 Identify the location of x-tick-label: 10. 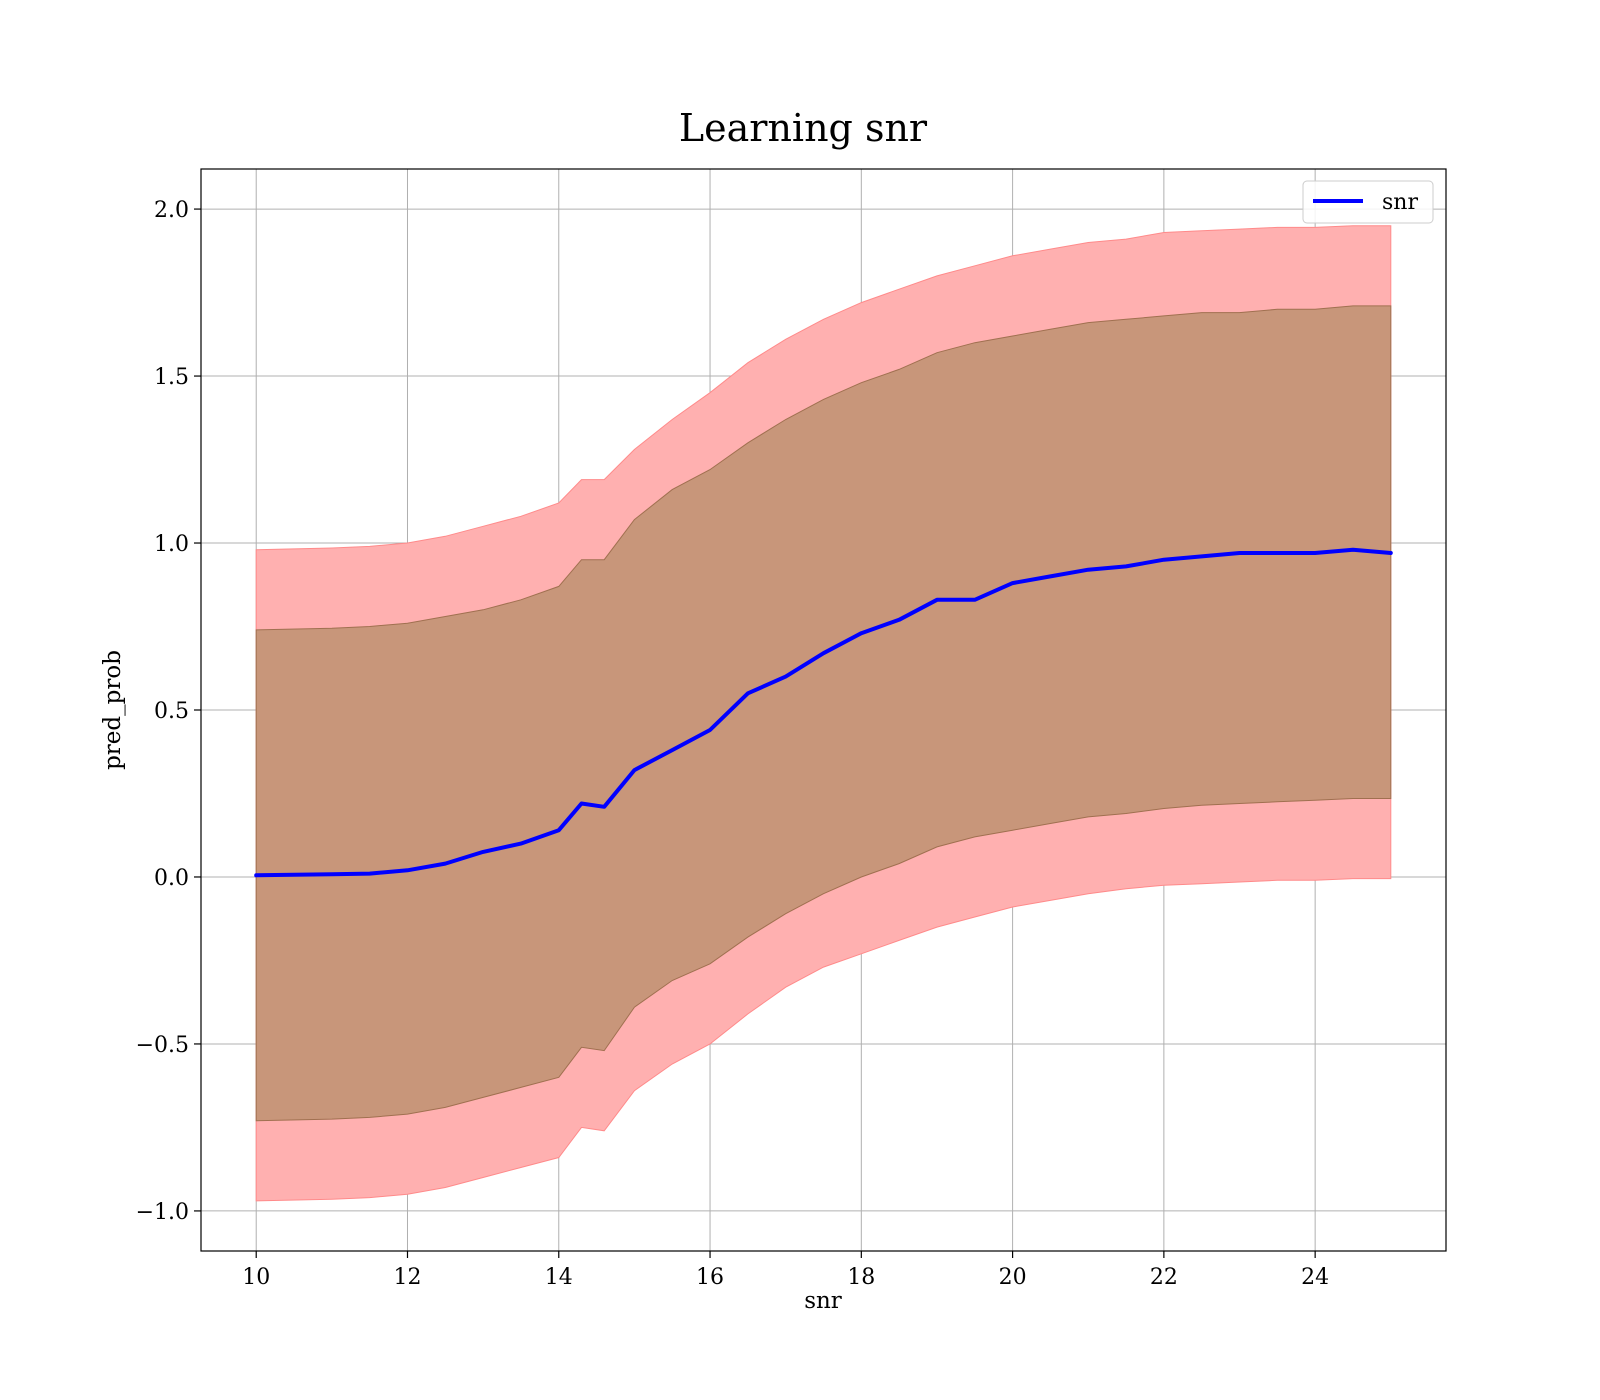
(256, 1277).